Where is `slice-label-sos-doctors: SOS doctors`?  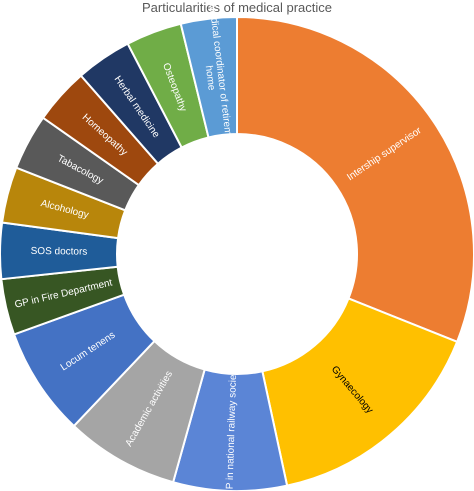
slice-label-sos-doctors: SOS doctors is located at coordinates (59, 252).